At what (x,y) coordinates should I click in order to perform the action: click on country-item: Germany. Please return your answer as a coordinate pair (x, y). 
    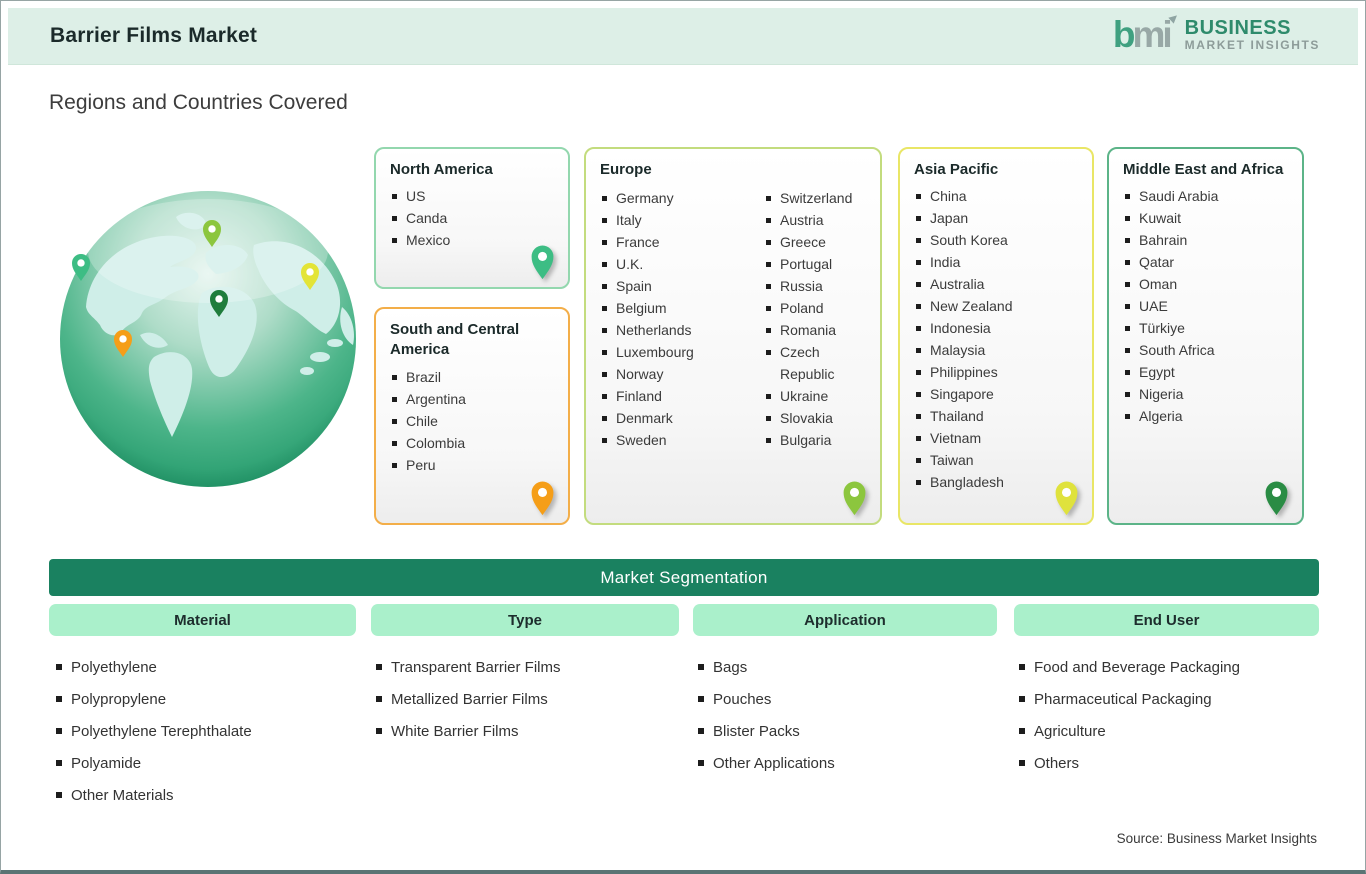
    Looking at the image, I should click on (678, 198).